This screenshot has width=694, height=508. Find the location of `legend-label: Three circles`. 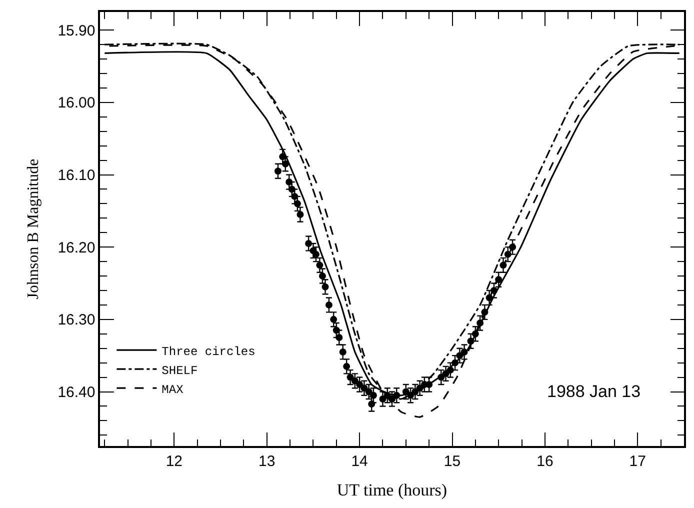

legend-label: Three circles is located at coordinates (209, 351).